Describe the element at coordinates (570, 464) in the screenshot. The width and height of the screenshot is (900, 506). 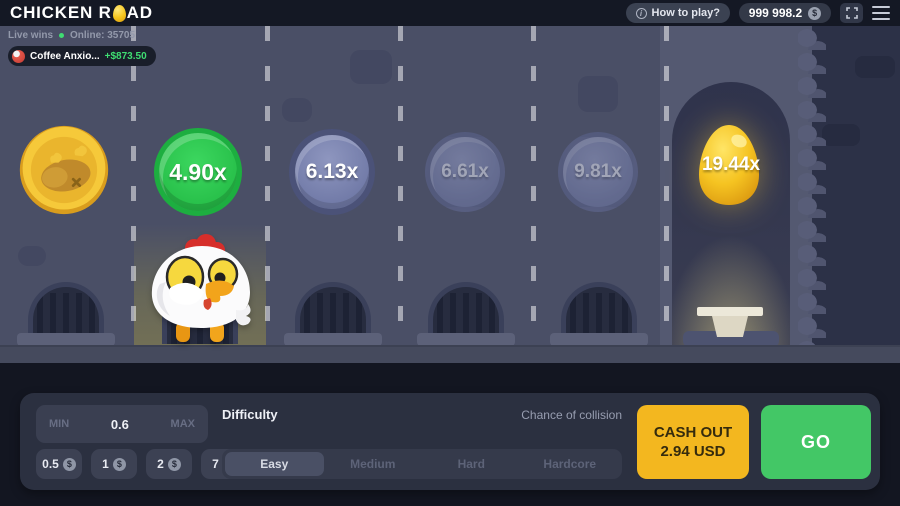
I see `tab-hardcore: Hardcore` at that location.